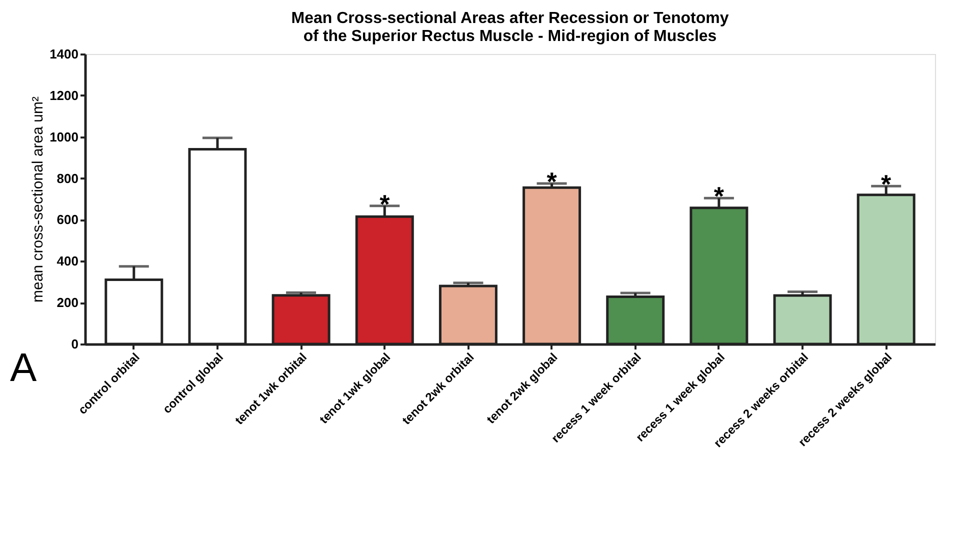  Describe the element at coordinates (67, 178) in the screenshot. I see `y-tick-label: 800` at that location.